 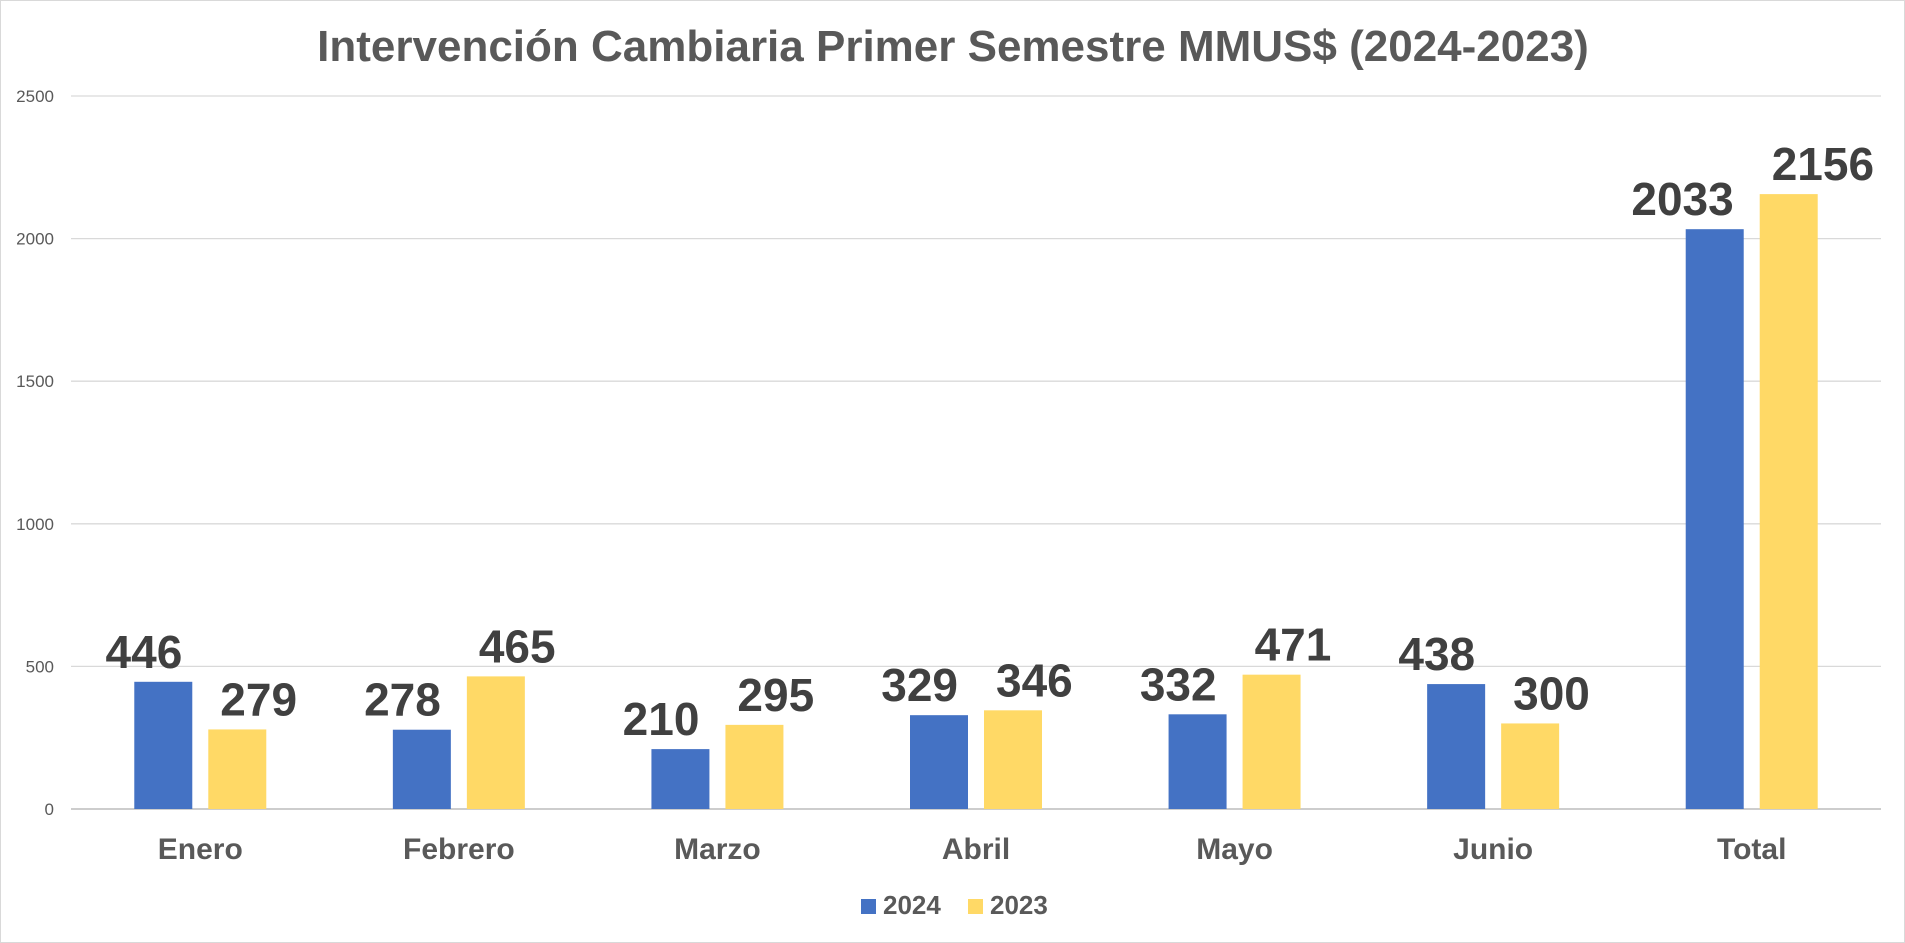 I want to click on x-axis: Enero Febrero Marzo Abril Mayo Junio Total, so click(x=972, y=849).